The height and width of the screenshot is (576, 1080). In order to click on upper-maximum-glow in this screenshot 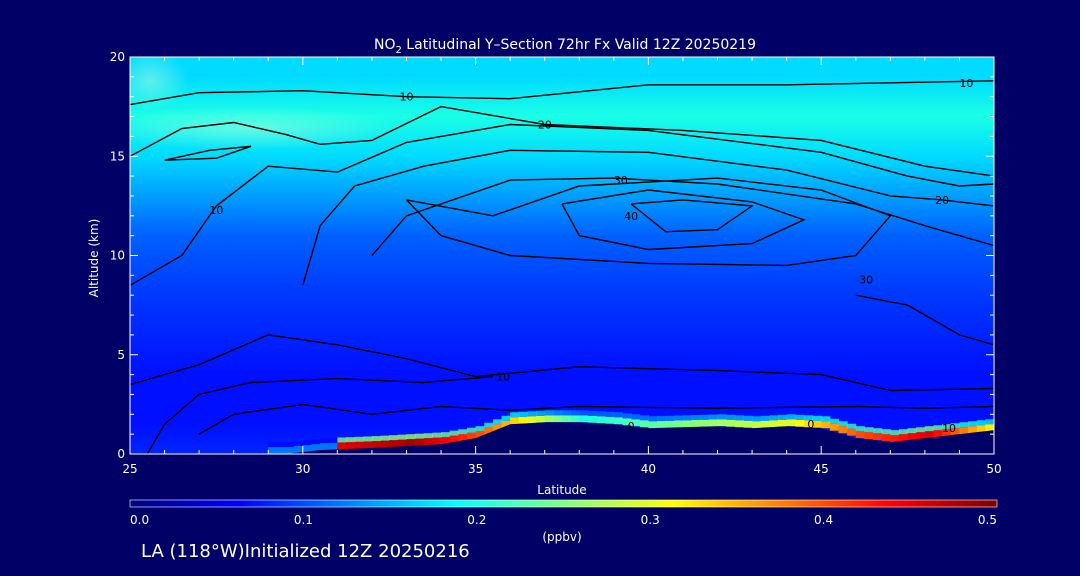, I will do `click(265, 128)`.